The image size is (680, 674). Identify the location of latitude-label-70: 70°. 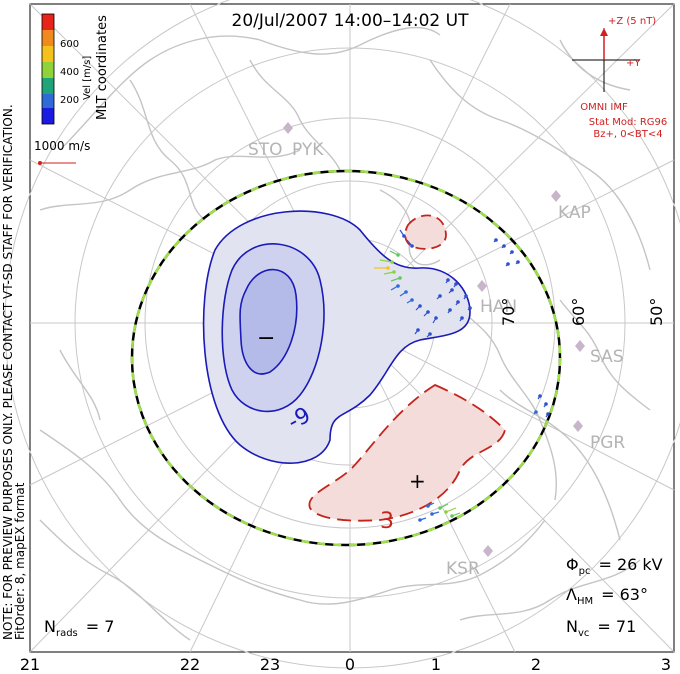
(508, 312).